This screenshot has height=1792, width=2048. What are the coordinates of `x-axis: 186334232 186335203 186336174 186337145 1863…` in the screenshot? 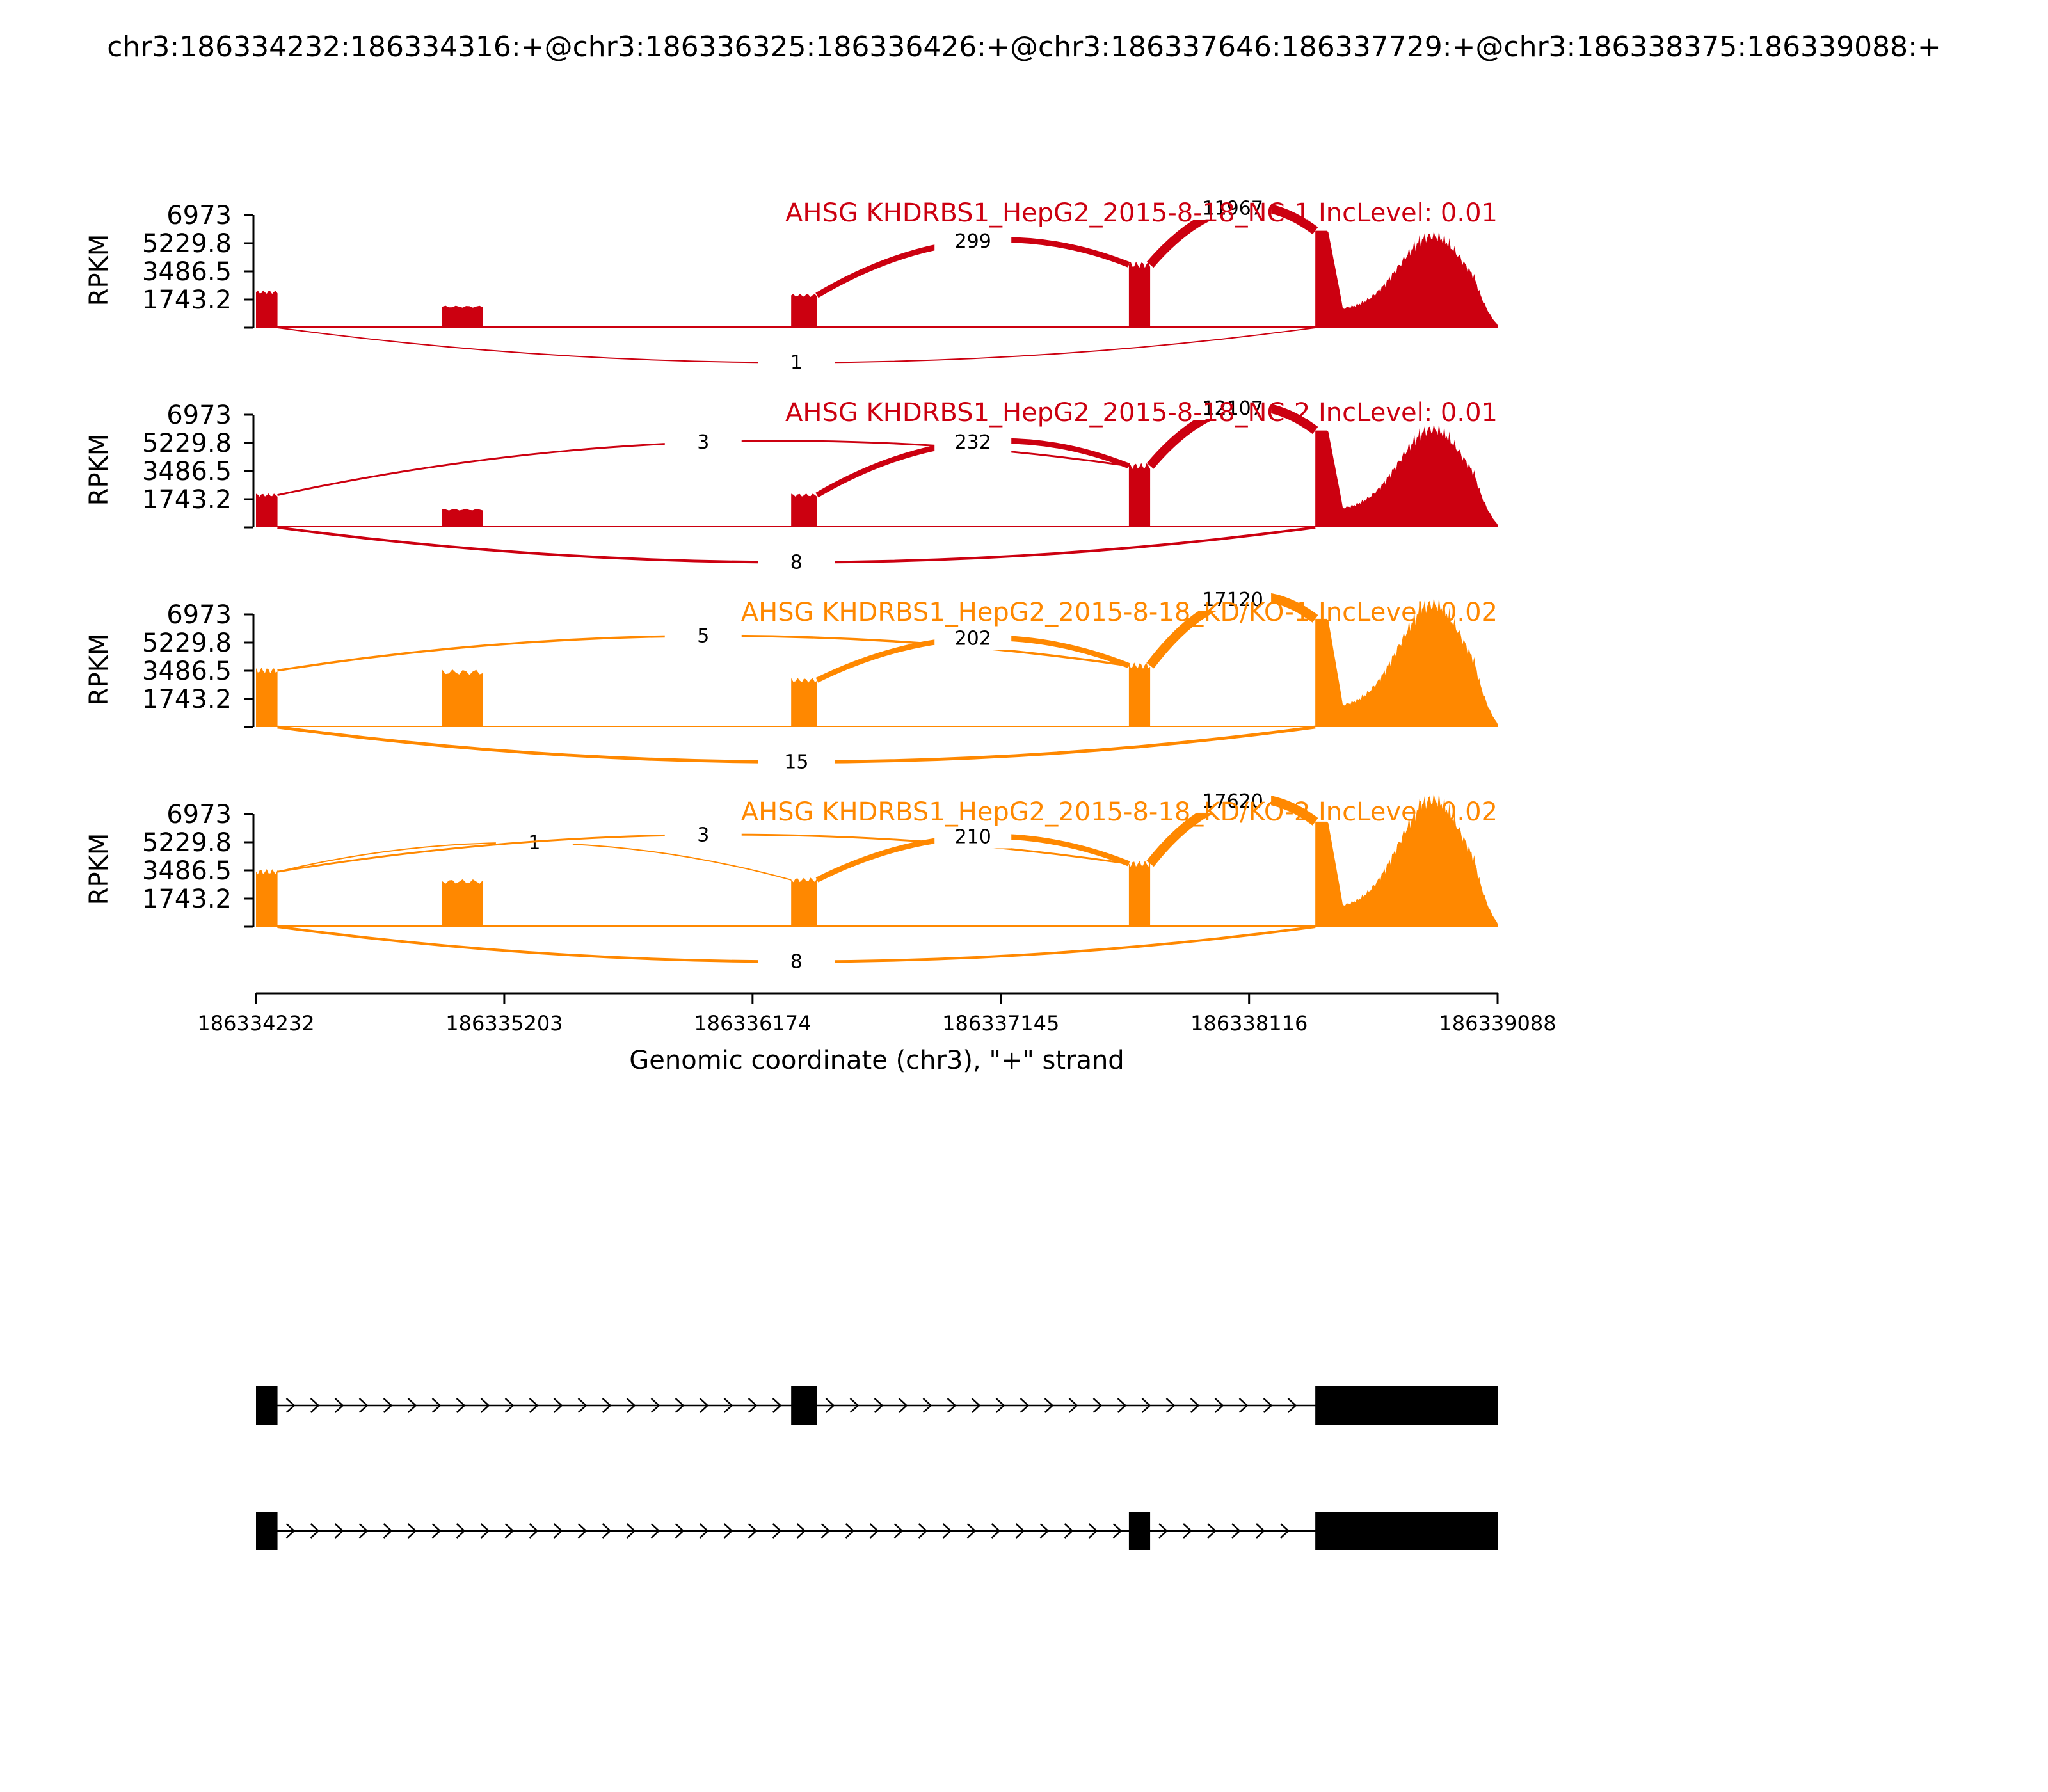 It's located at (876, 1033).